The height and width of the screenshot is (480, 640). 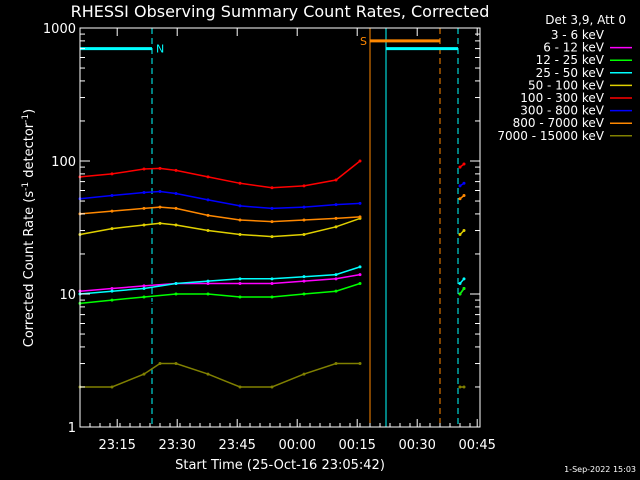 I want to click on legend-entry-label: 7000 - 15000 keV, so click(x=550, y=136).